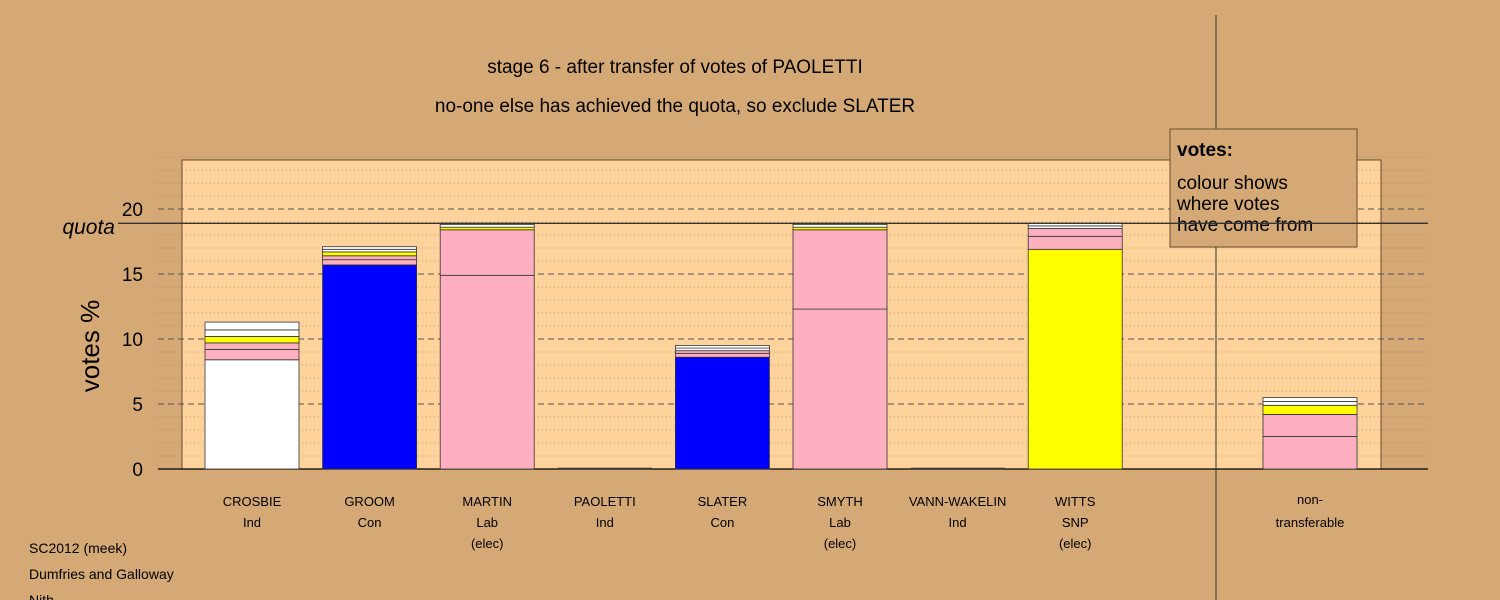 This screenshot has width=1500, height=600. What do you see at coordinates (41, 596) in the screenshot?
I see `footer-line-3: Nith` at bounding box center [41, 596].